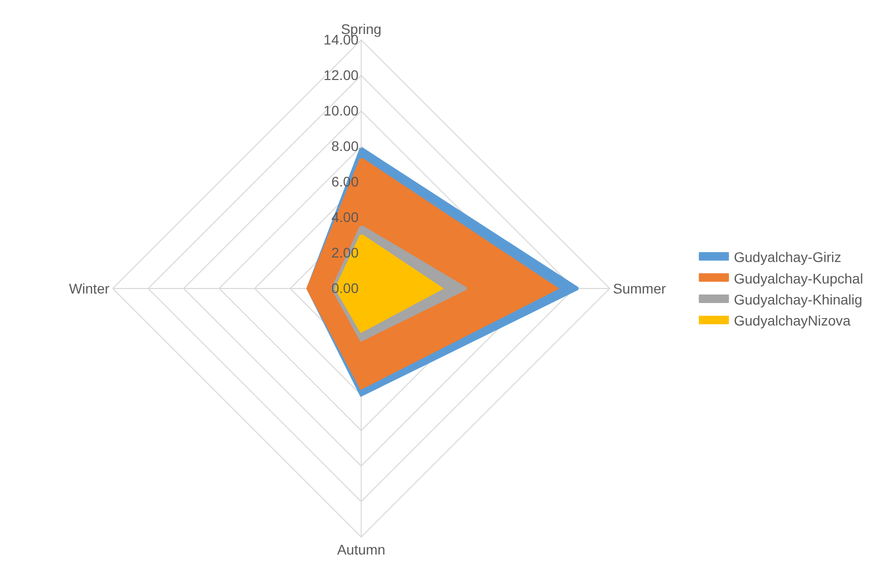 Image resolution: width=893 pixels, height=567 pixels. Describe the element at coordinates (639, 288) in the screenshot. I see `spoke-label: Summer` at that location.